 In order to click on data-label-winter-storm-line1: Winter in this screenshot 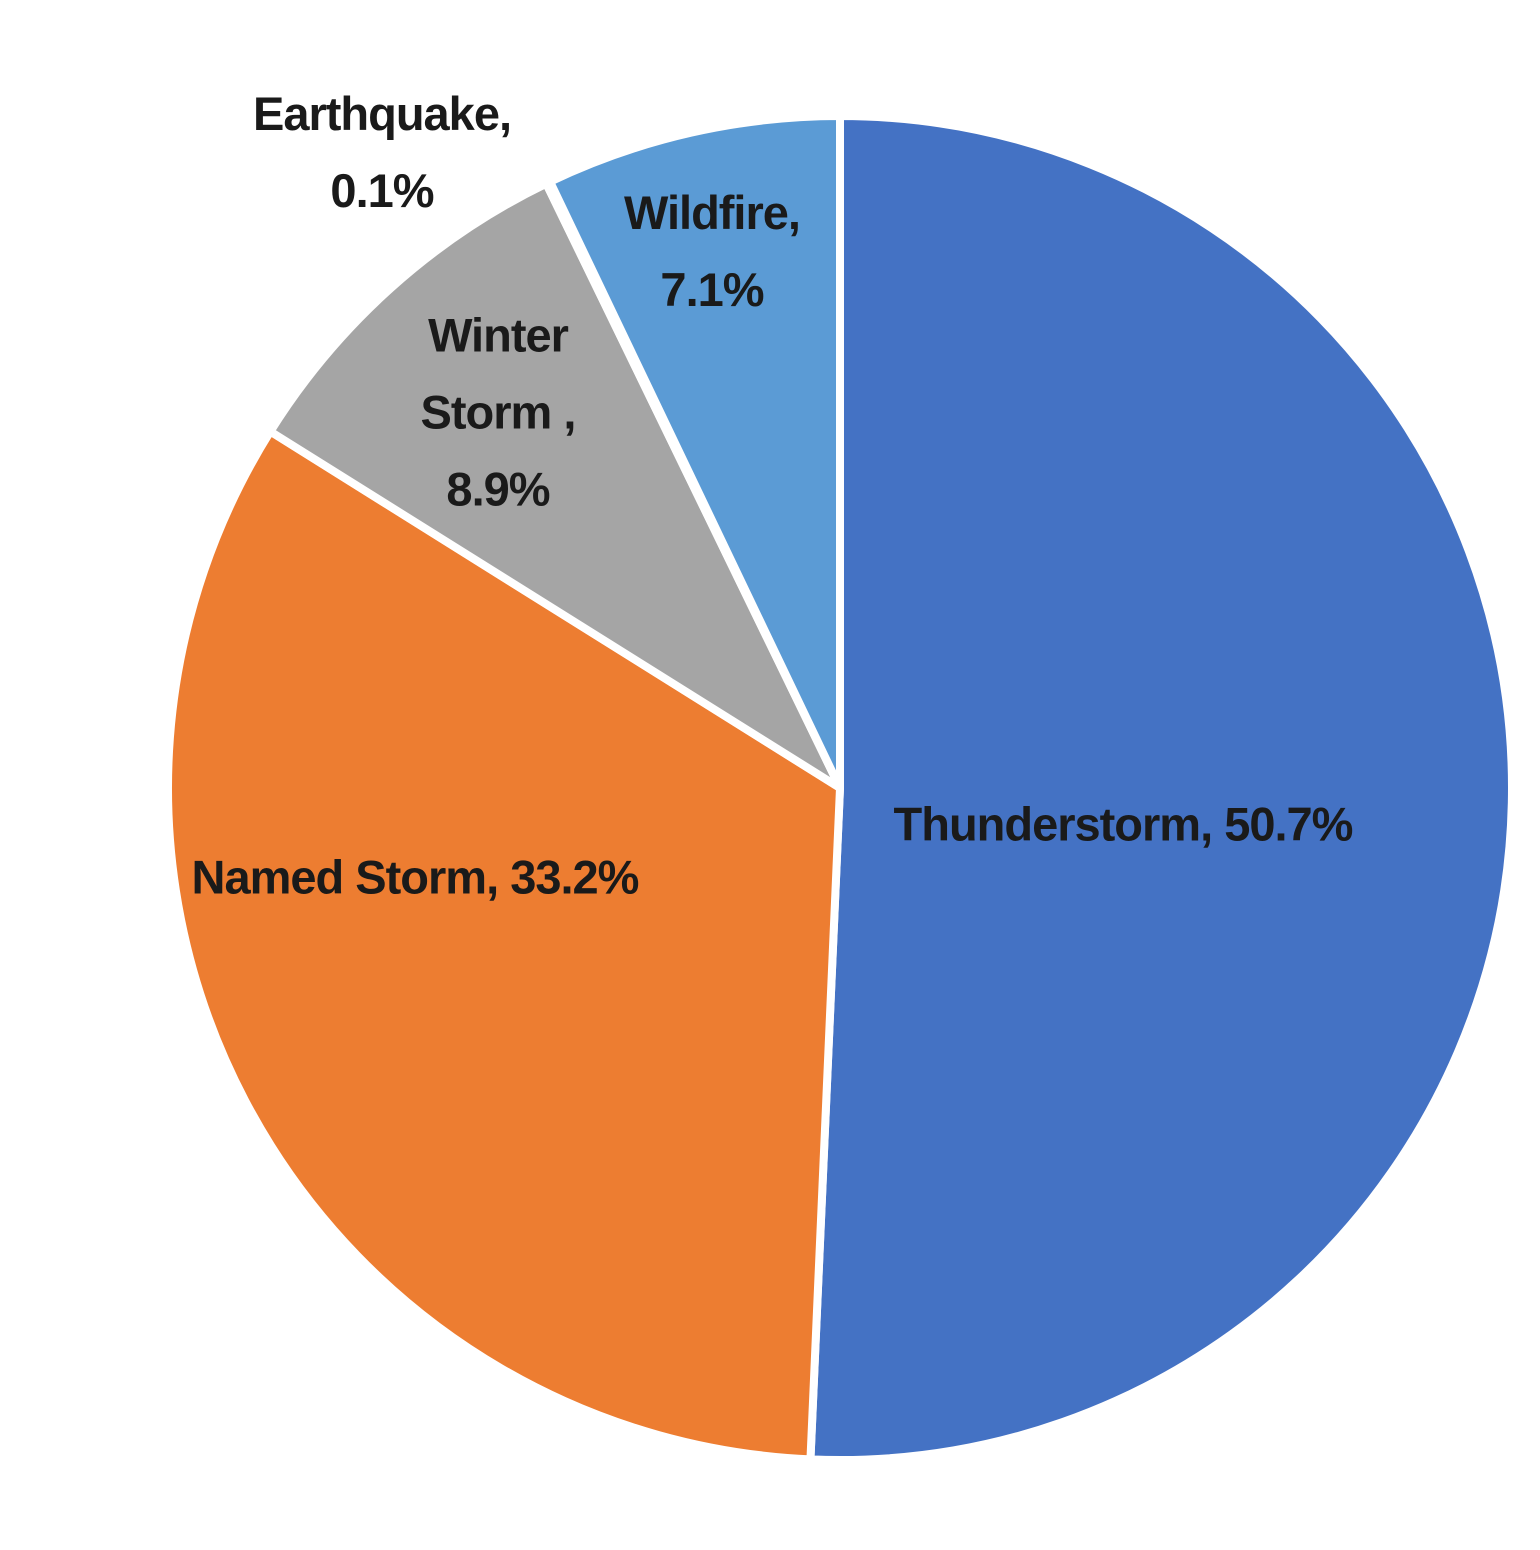, I will do `click(498, 335)`.